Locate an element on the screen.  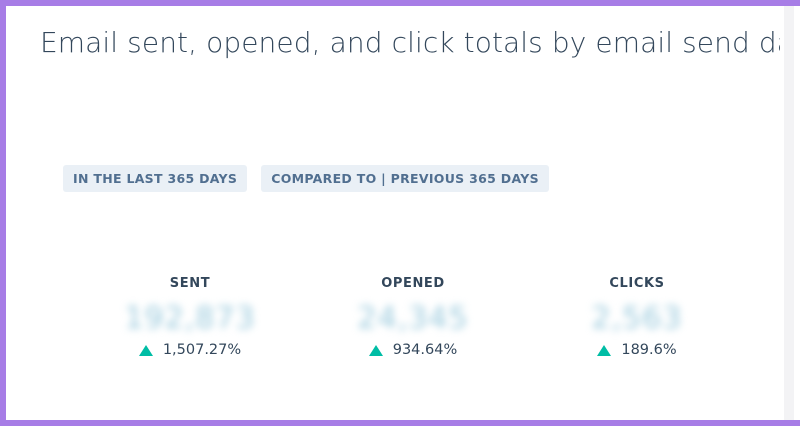
scrollbar-track is located at coordinates (789, 213).